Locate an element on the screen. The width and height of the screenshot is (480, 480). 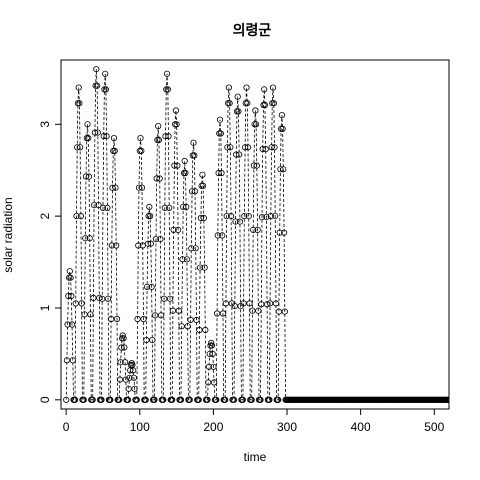
x-axis-label: time is located at coordinates (255, 457).